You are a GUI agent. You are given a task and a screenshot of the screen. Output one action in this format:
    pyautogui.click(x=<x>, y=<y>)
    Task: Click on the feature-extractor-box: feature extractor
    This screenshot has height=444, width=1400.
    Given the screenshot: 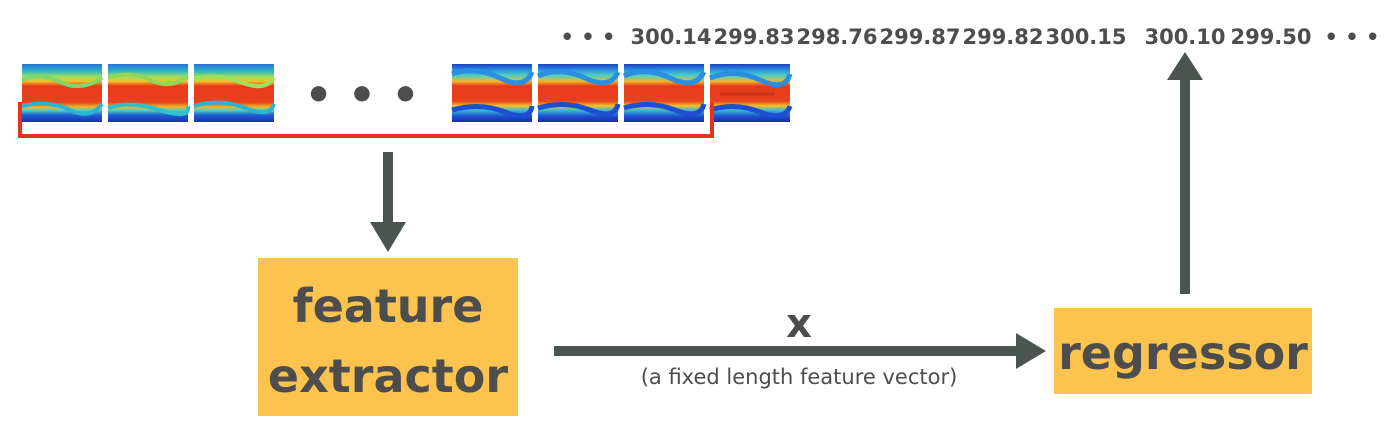 What is the action you would take?
    pyautogui.click(x=388, y=337)
    